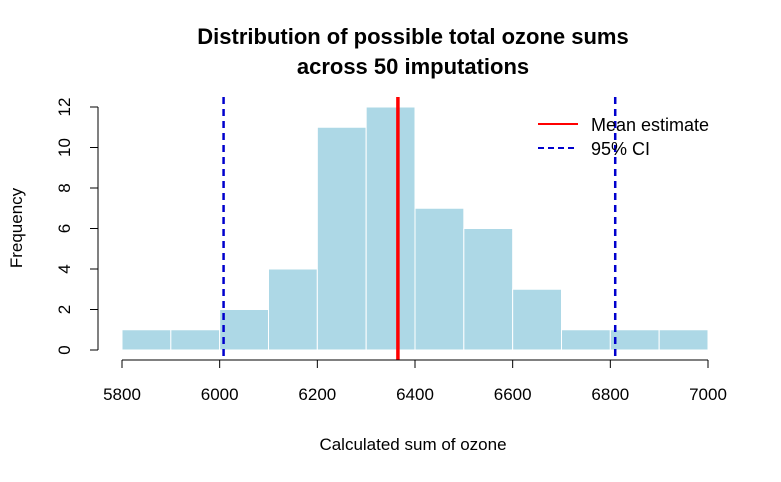  What do you see at coordinates (64, 349) in the screenshot?
I see `y-tick-label: 0` at bounding box center [64, 349].